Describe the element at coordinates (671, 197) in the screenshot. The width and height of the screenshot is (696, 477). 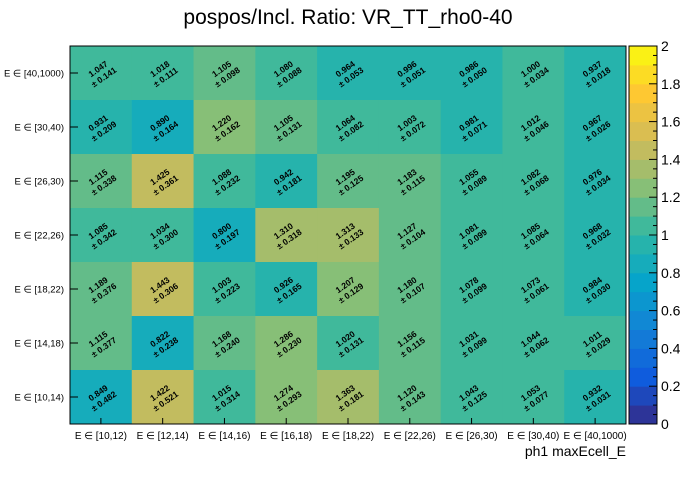
I see `color-scale-tick-label: 1.2` at that location.